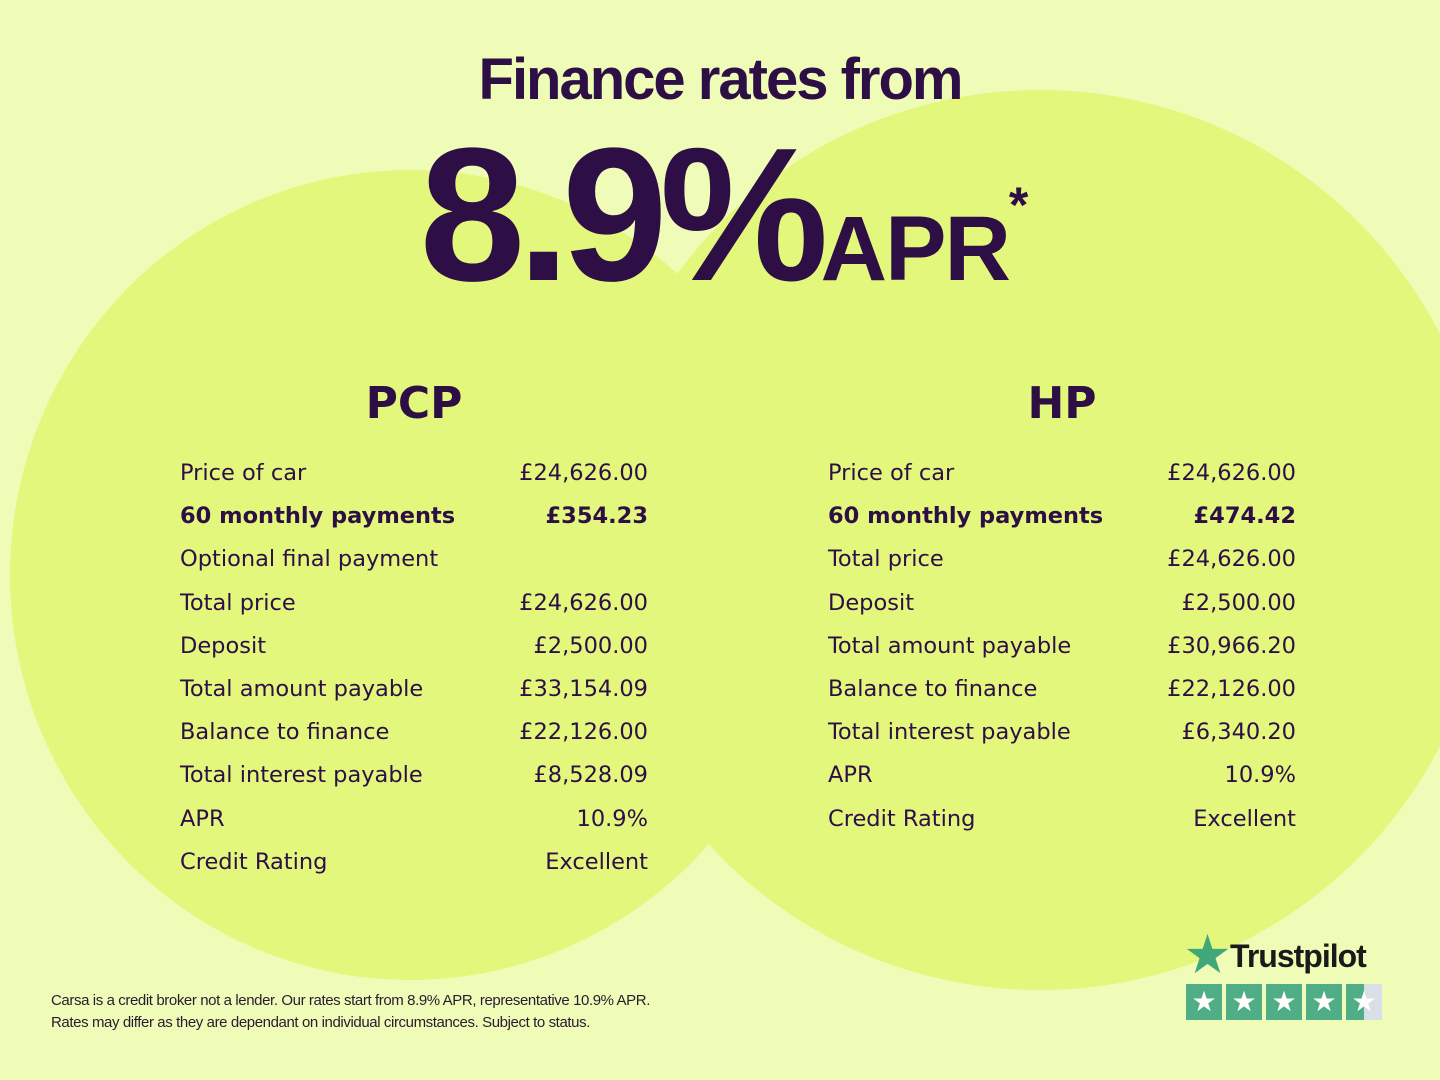  I want to click on trustpilot-name: Trustpilot, so click(1298, 955).